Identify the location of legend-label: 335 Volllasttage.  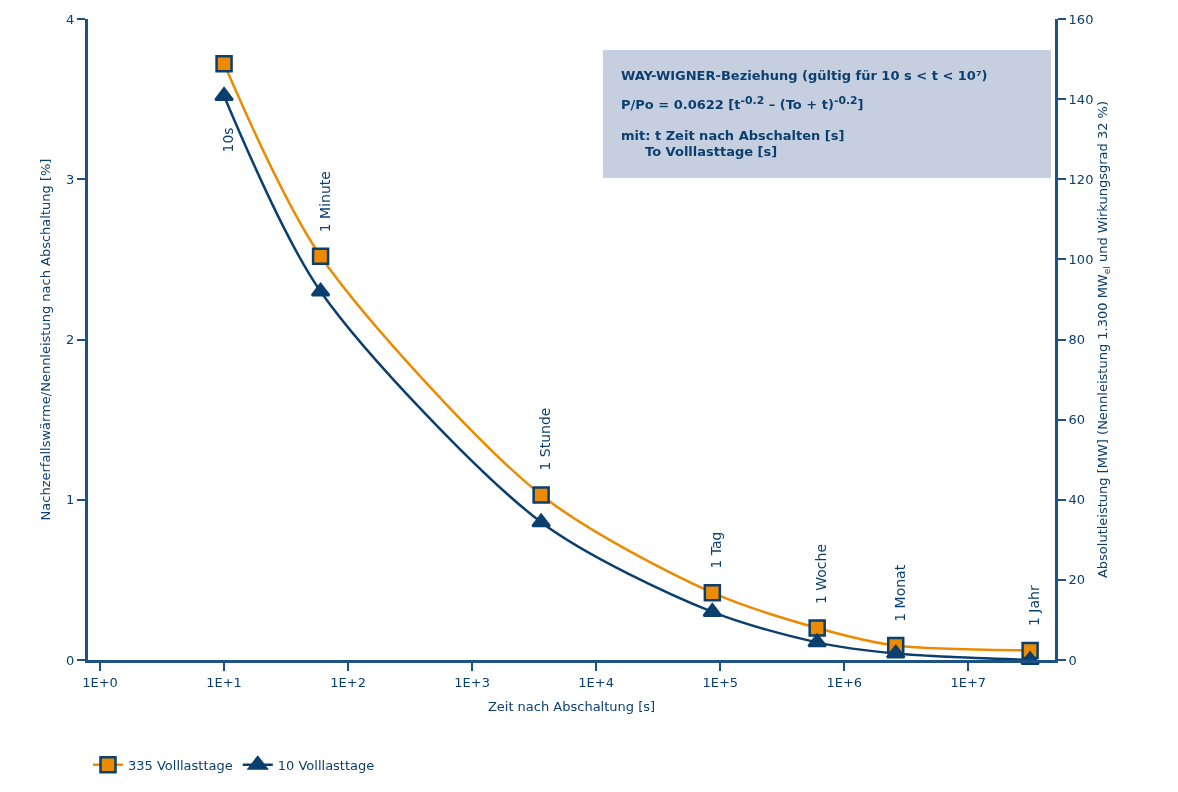
(180, 765).